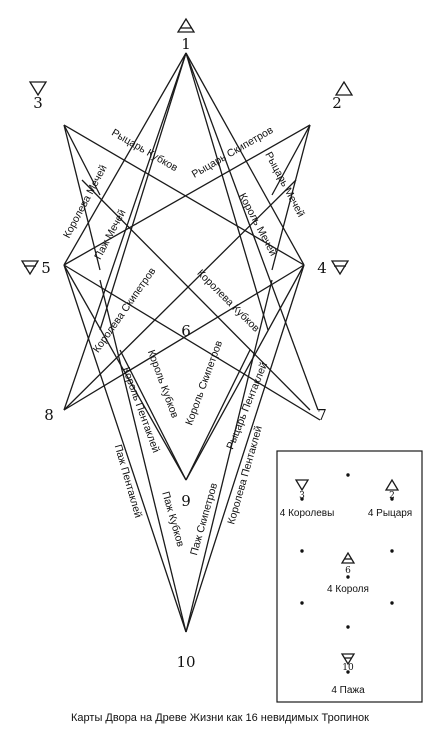  I want to click on node-4-symbol, so click(340, 268).